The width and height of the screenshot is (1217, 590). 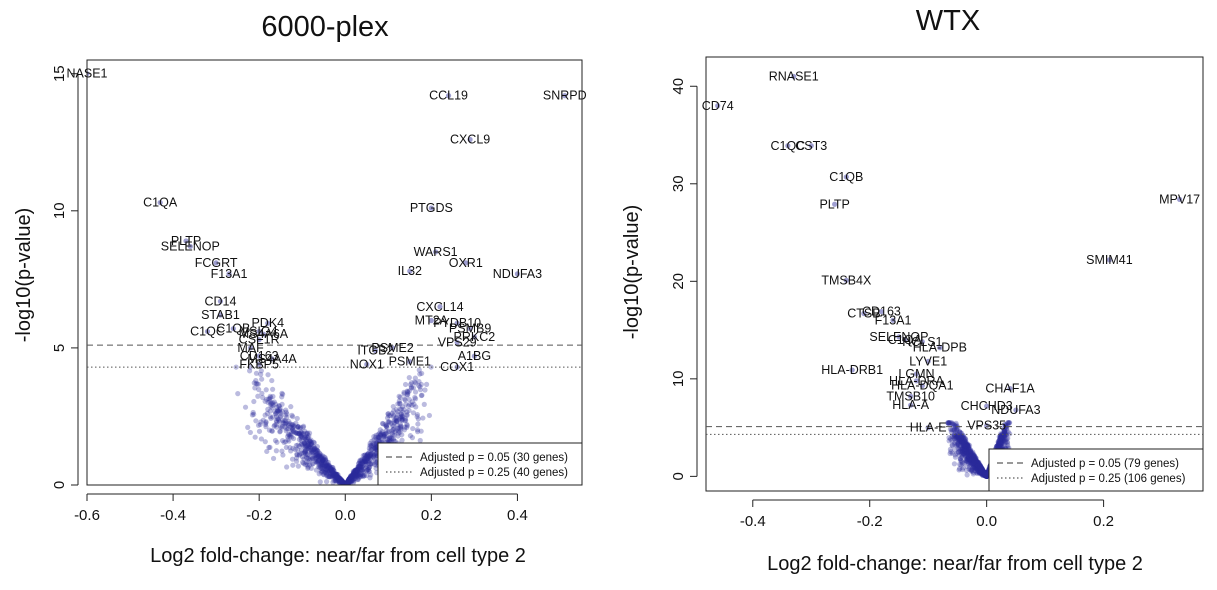 I want to click on gene-label: ITGB2, so click(x=375, y=351).